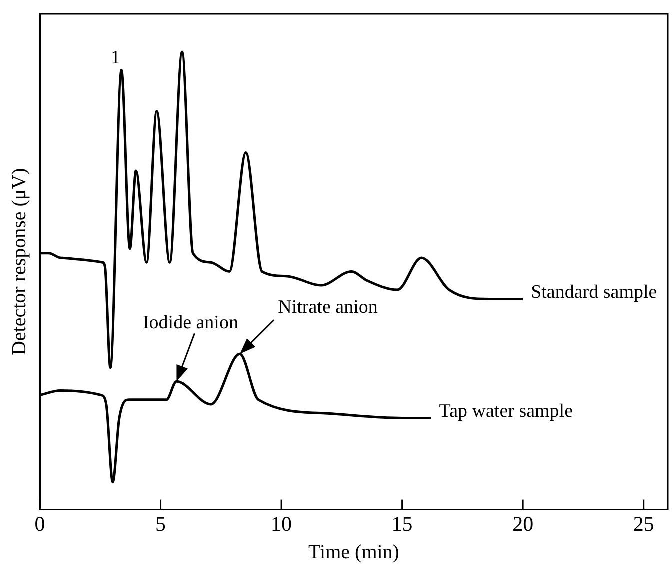 Image resolution: width=672 pixels, height=573 pixels. Describe the element at coordinates (190, 323) in the screenshot. I see `annotation: Iodide anion` at that location.